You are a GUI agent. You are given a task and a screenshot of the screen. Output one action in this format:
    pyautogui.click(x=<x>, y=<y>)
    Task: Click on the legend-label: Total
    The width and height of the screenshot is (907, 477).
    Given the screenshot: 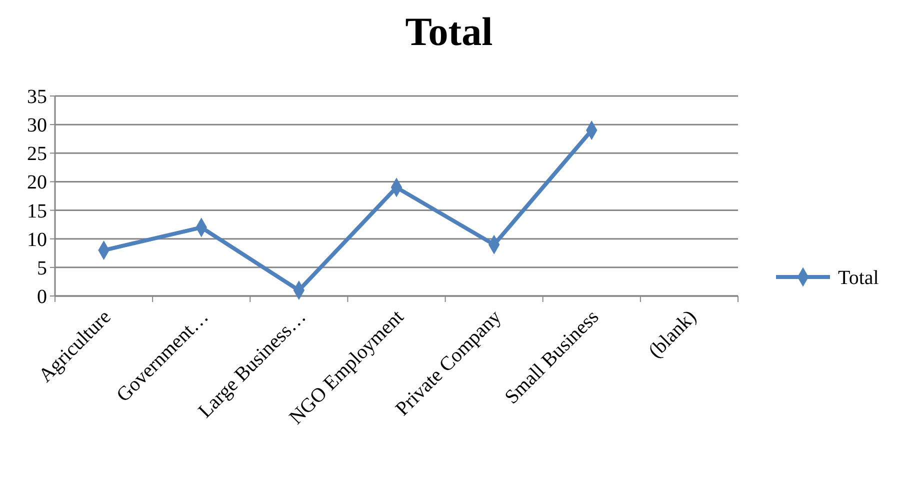 What is the action you would take?
    pyautogui.click(x=859, y=278)
    